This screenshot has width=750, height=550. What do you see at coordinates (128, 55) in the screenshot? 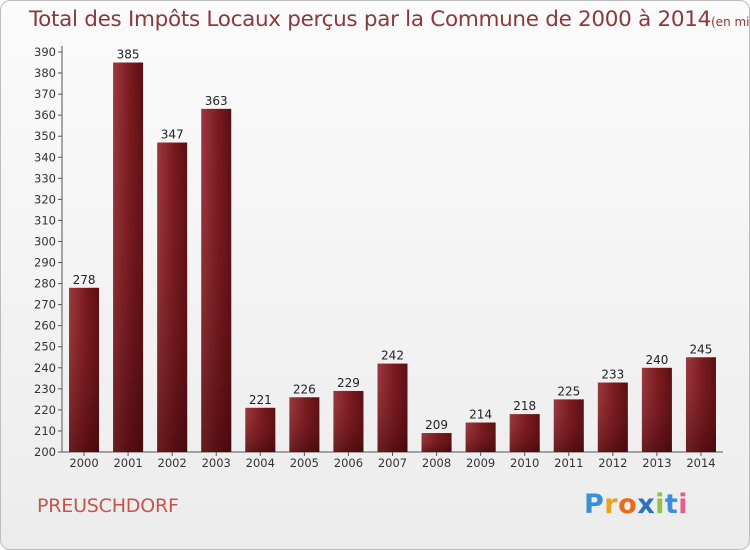
I see `bar-value-label: 385` at bounding box center [128, 55].